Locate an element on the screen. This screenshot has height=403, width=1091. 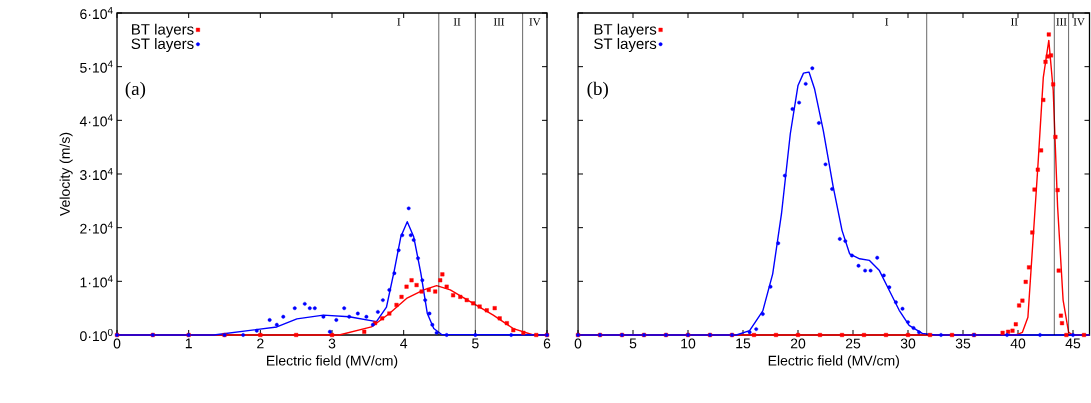
x-tick-label: 45 is located at coordinates (1073, 343).